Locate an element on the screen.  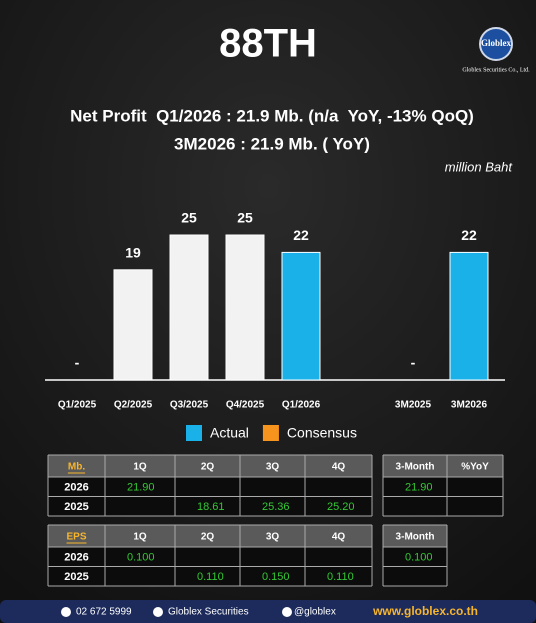
table-header: Mb. is located at coordinates (76, 467).